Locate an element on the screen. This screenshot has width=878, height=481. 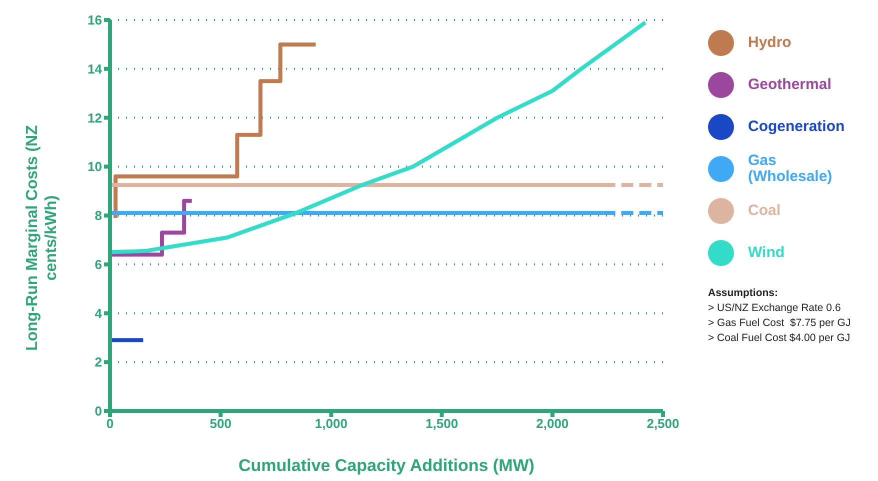
y-tick-label: 0 is located at coordinates (98, 411).